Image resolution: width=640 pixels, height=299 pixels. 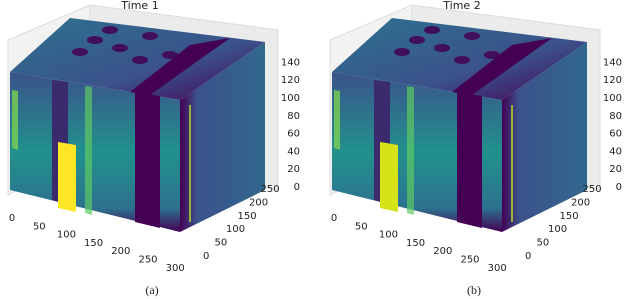 What do you see at coordinates (139, 6) in the screenshot?
I see `panel-title: Time 1` at bounding box center [139, 6].